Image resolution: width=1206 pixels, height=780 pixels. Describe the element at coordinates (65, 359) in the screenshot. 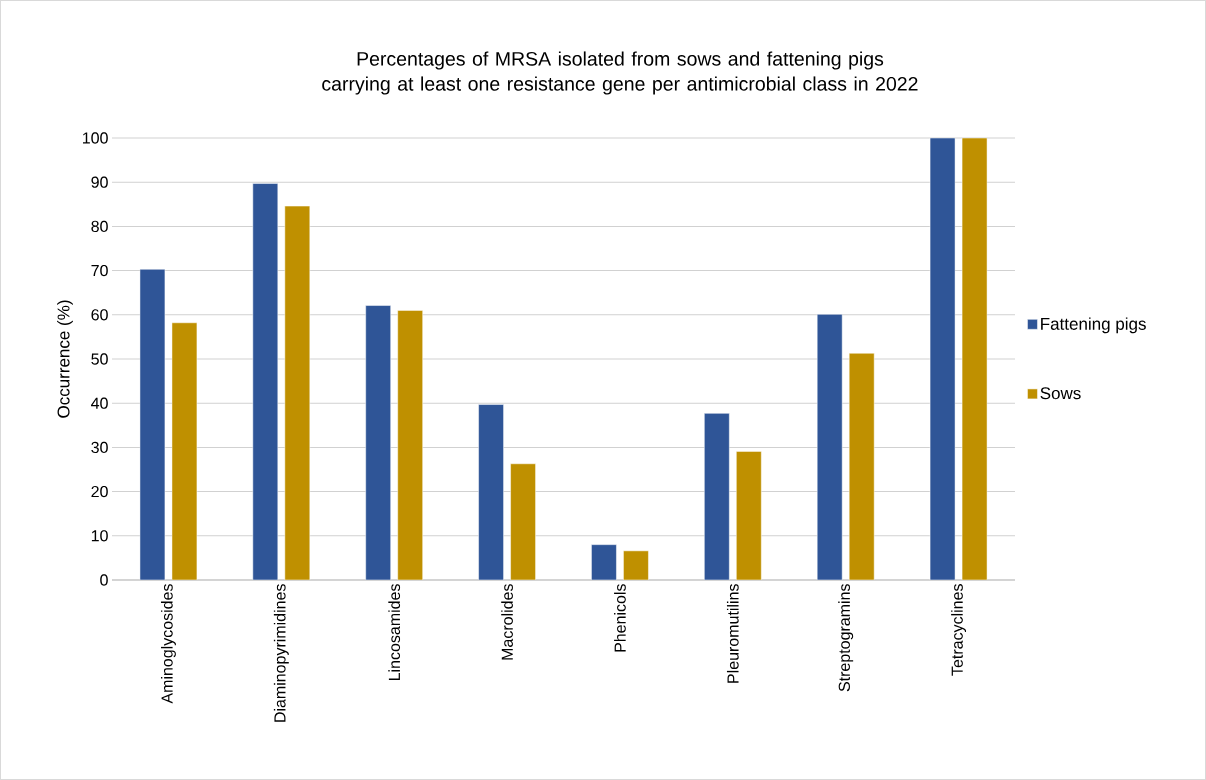

I see `y-axis-title: Occurrence (%)` at that location.